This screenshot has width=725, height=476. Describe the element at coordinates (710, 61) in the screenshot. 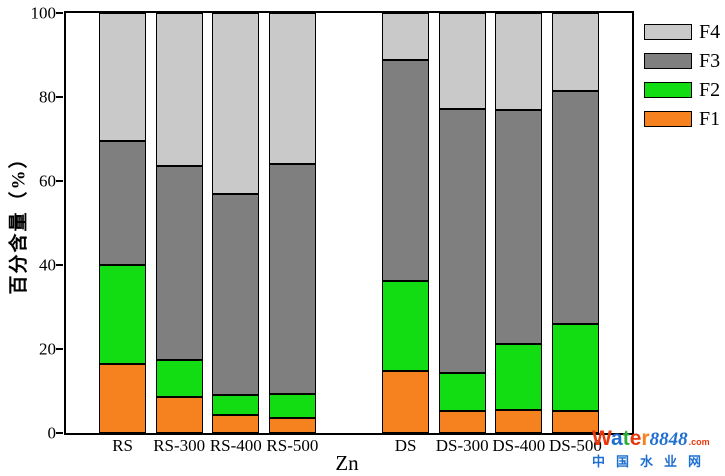

I see `legend-label: F3` at that location.